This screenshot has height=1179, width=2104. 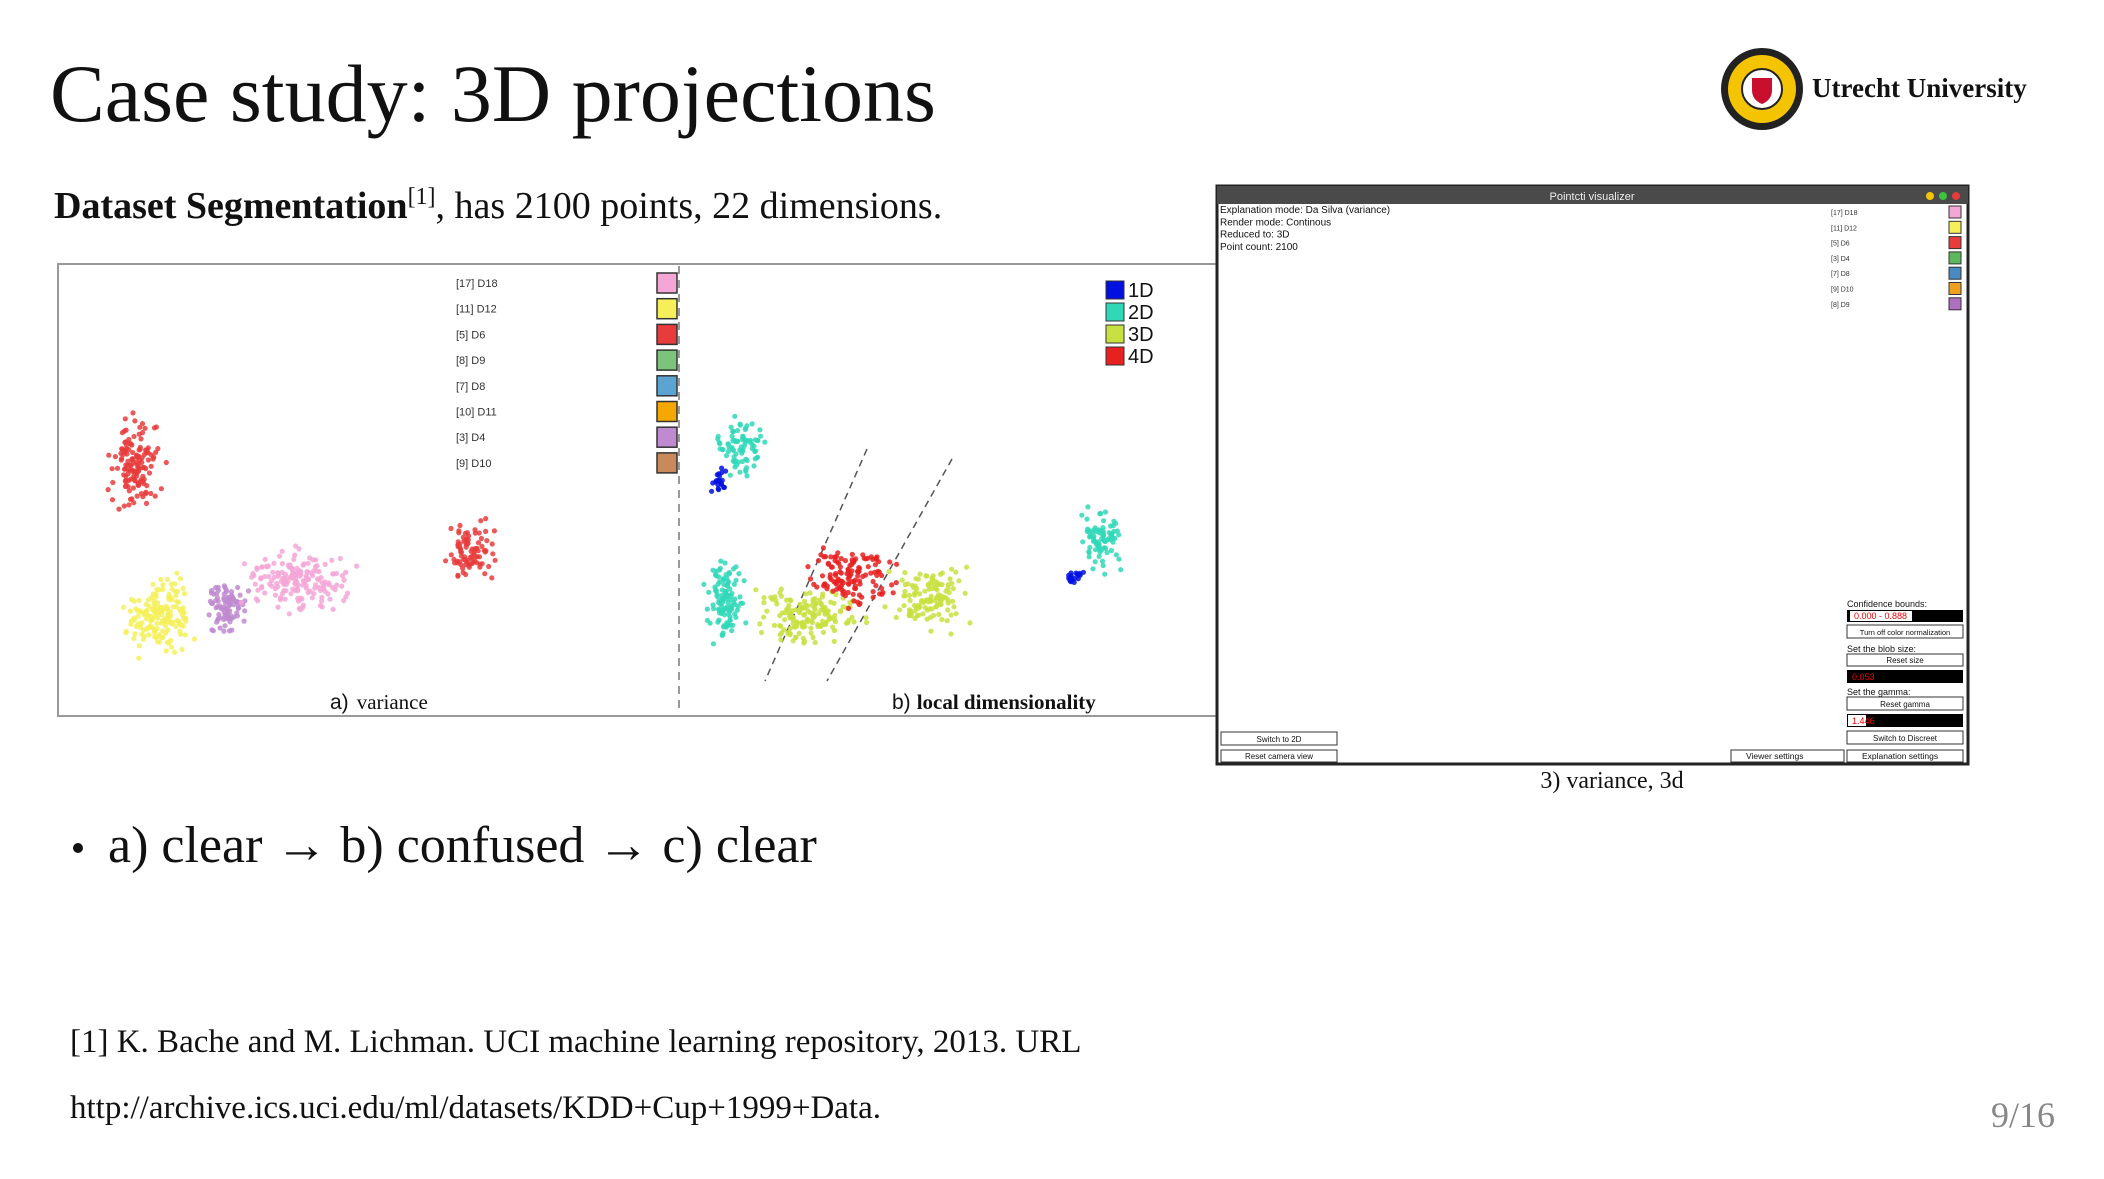 I want to click on legend-label: [17] D18, so click(x=1844, y=213).